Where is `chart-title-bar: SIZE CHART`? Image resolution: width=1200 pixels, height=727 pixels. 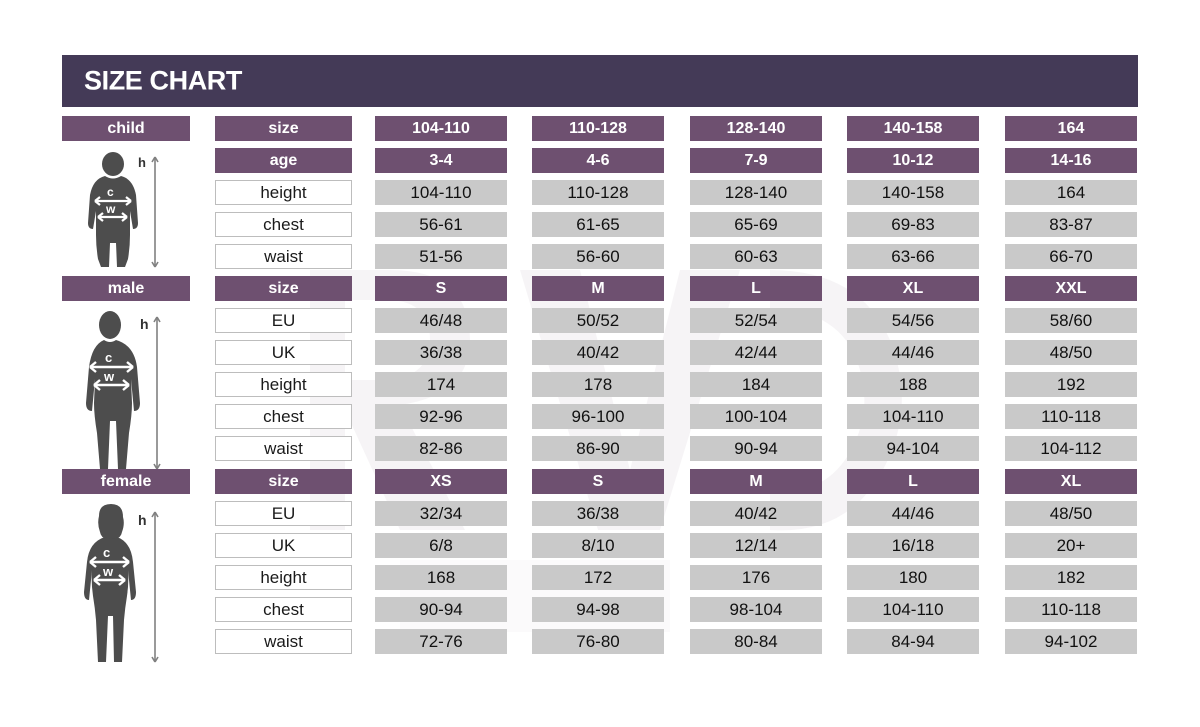 chart-title-bar: SIZE CHART is located at coordinates (600, 81).